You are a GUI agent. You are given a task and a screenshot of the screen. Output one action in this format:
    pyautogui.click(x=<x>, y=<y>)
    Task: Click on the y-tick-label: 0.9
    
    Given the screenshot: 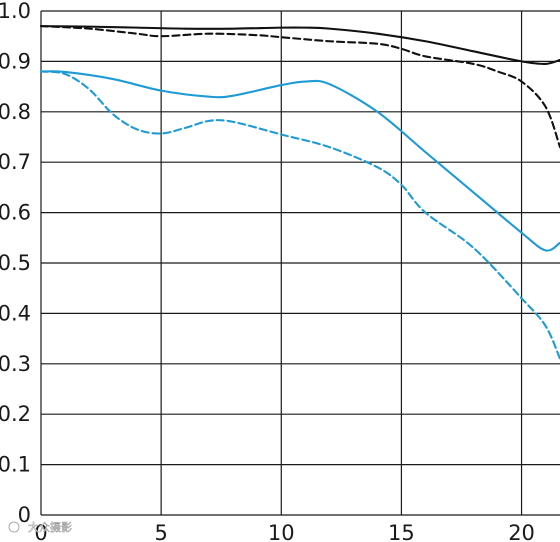 What is the action you would take?
    pyautogui.click(x=15, y=61)
    